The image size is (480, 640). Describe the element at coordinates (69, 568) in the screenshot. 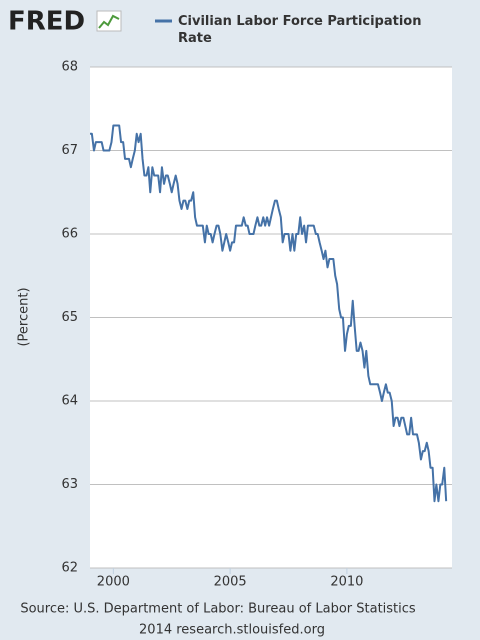

I see `y-tick-label: 62` at that location.